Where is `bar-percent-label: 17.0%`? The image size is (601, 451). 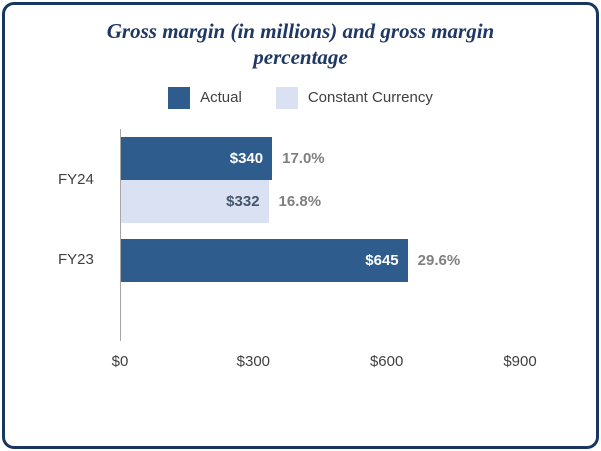
bar-percent-label: 17.0% is located at coordinates (303, 158).